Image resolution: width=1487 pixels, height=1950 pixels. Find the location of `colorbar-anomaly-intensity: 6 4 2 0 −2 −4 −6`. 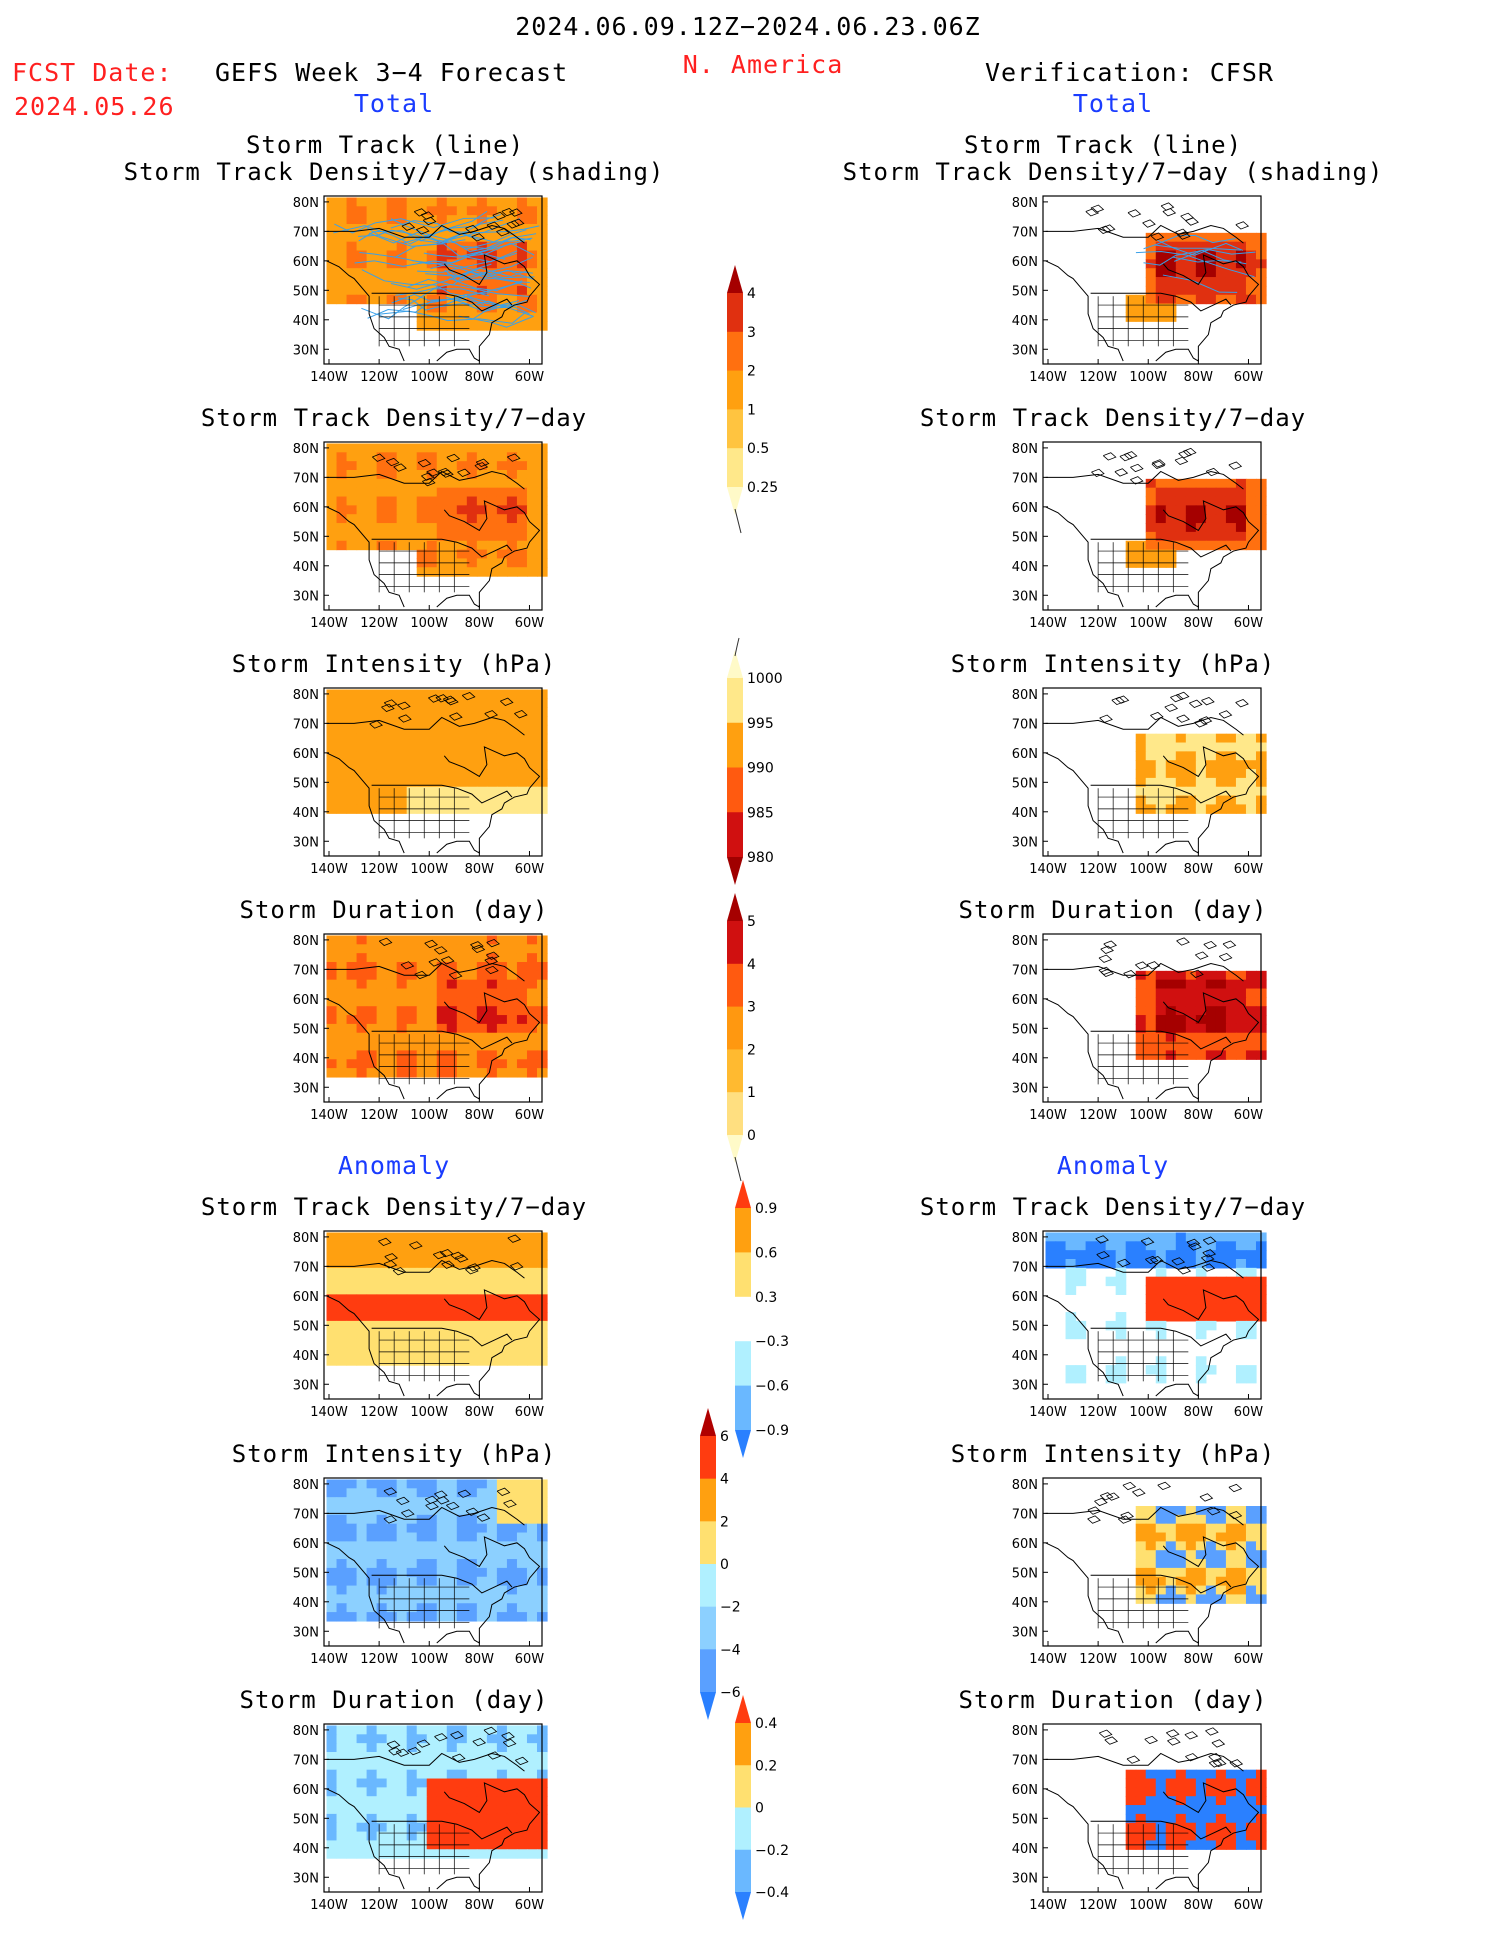

colorbar-anomaly-intensity: 6 4 2 0 −2 −4 −6 is located at coordinates (738, 1579).